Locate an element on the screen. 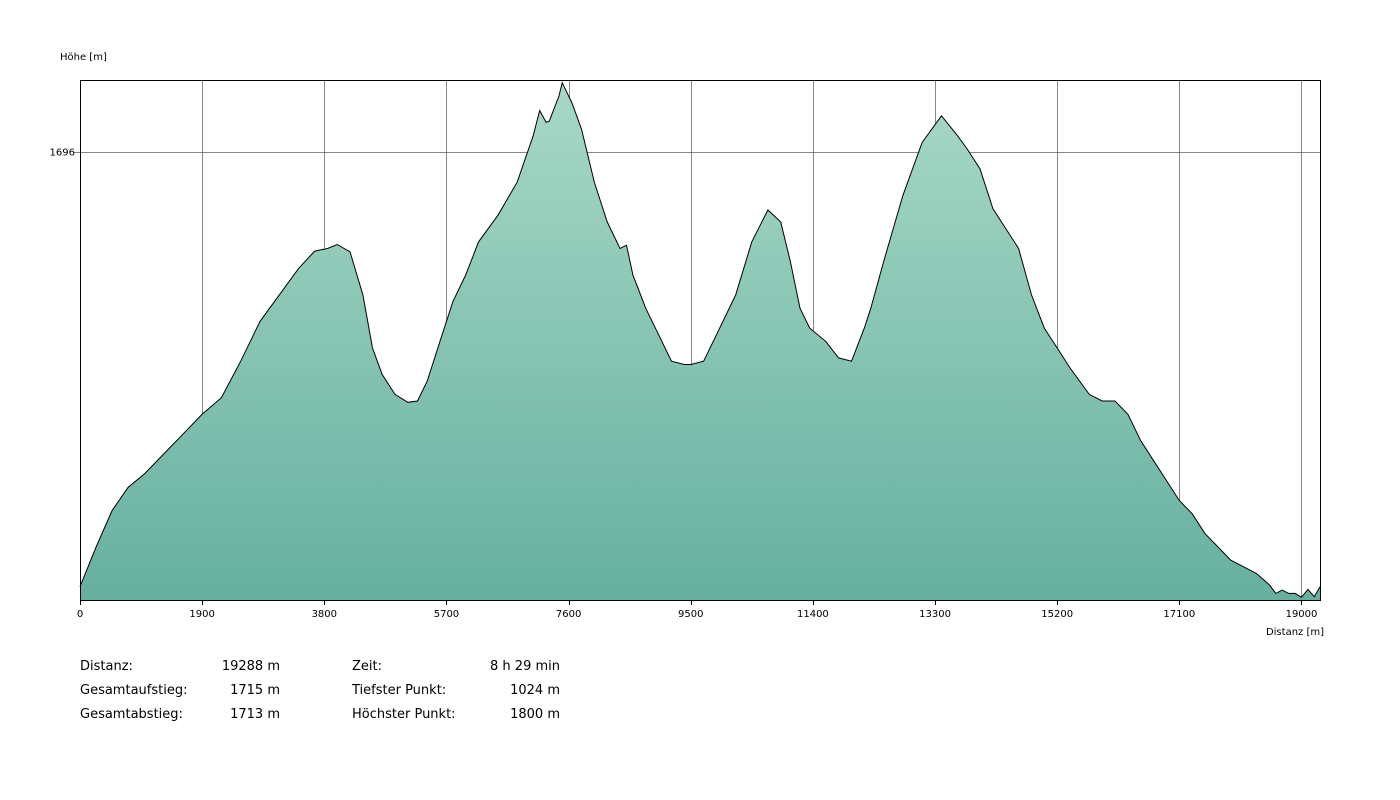 Image resolution: width=1400 pixels, height=800 pixels. stat-lowest-point: Tiefster Punkt: 1024 m is located at coordinates (456, 691).